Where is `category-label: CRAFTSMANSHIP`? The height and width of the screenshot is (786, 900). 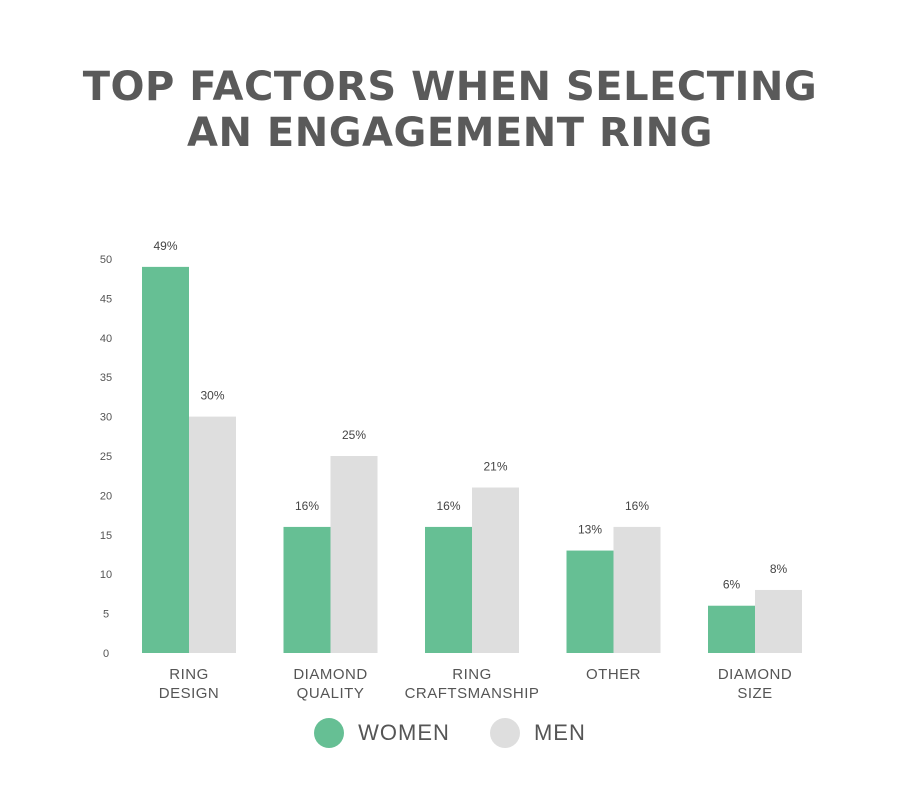
category-label: CRAFTSMANSHIP is located at coordinates (472, 693).